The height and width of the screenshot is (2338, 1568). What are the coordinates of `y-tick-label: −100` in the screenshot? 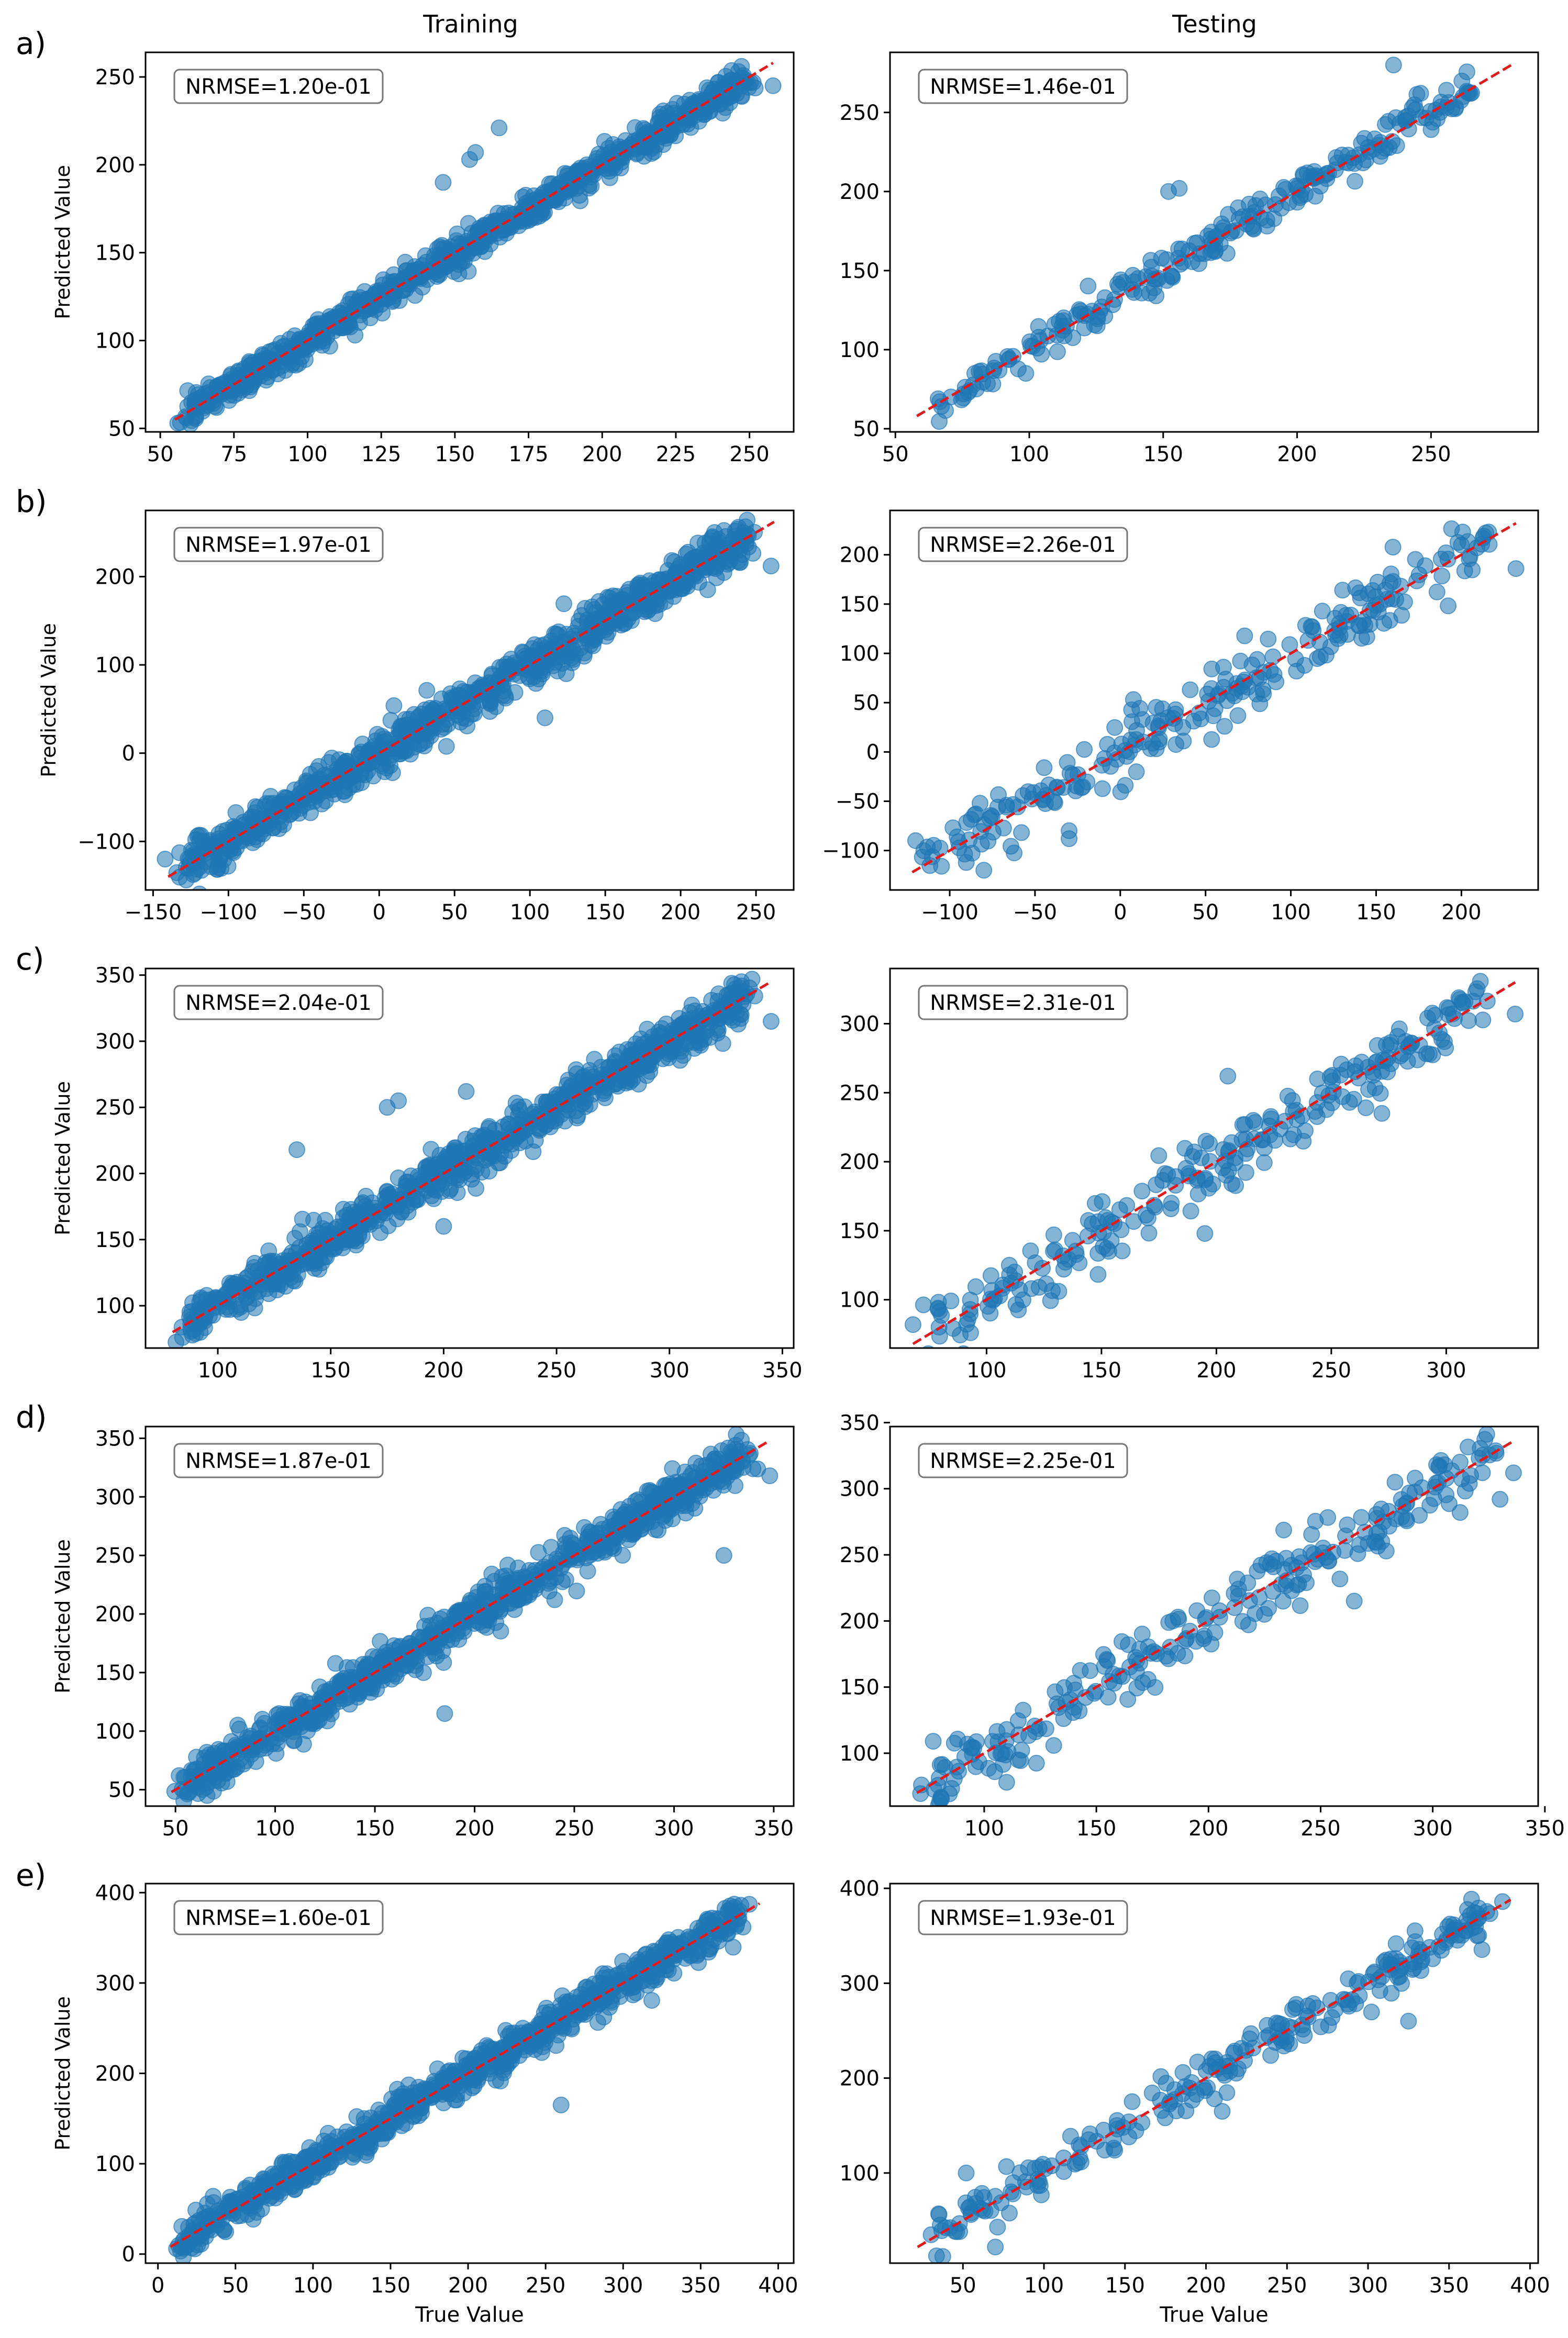 It's located at (106, 842).